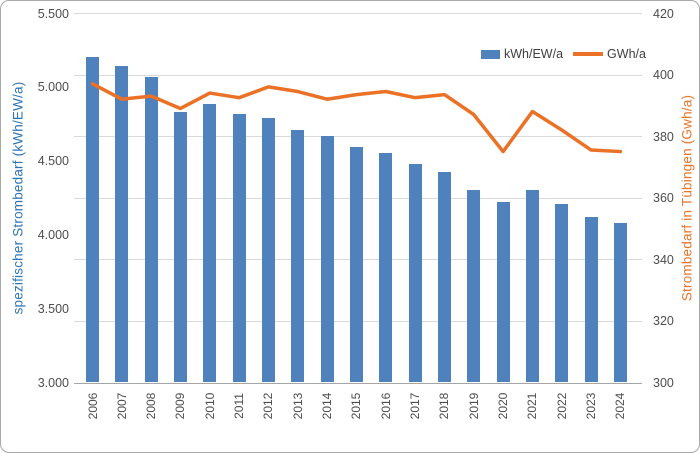 This screenshot has height=453, width=700. I want to click on bar-2023, so click(591, 299).